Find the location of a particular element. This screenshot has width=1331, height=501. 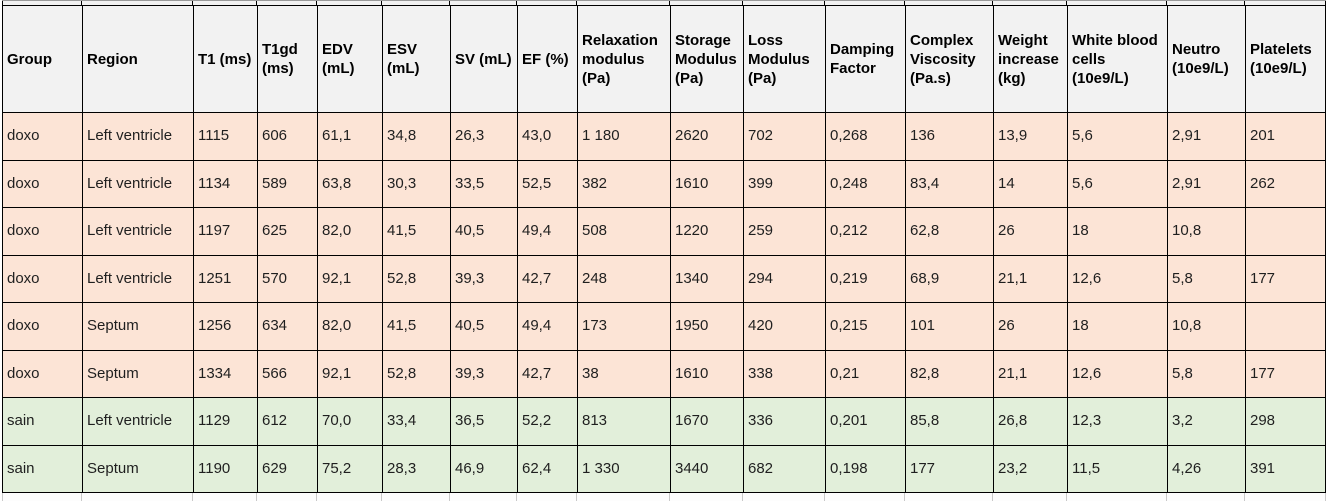

table-cell: 46,9 is located at coordinates (484, 468).